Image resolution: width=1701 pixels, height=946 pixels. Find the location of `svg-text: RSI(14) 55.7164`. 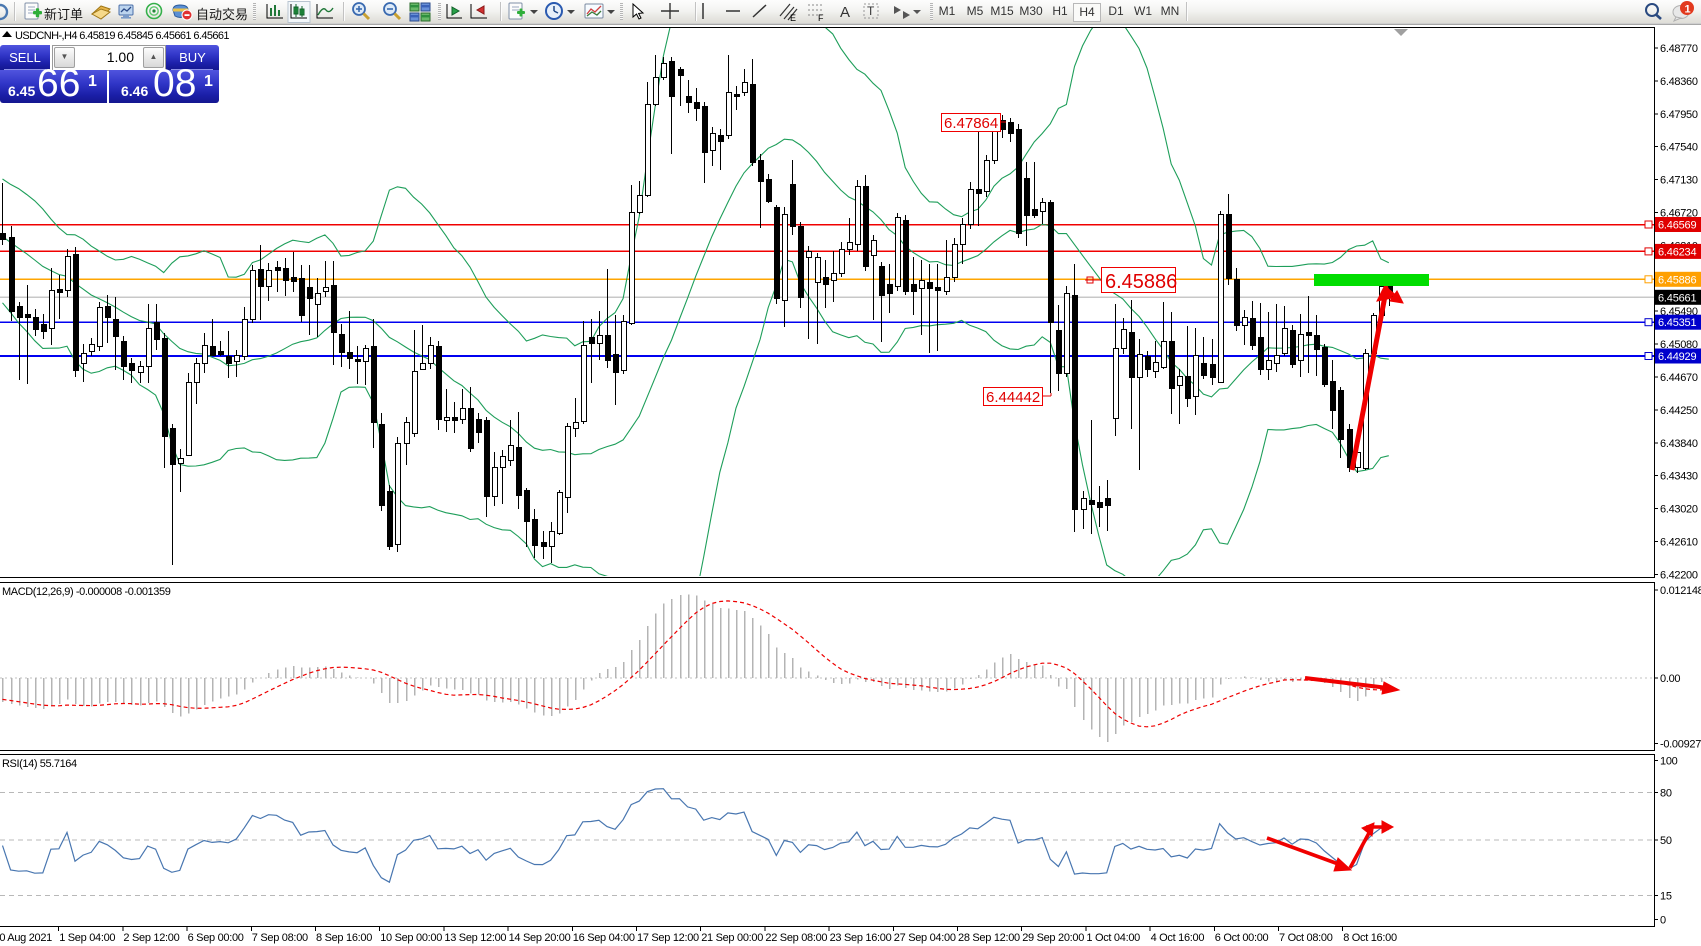

svg-text: RSI(14) 55.7164 is located at coordinates (39, 764).